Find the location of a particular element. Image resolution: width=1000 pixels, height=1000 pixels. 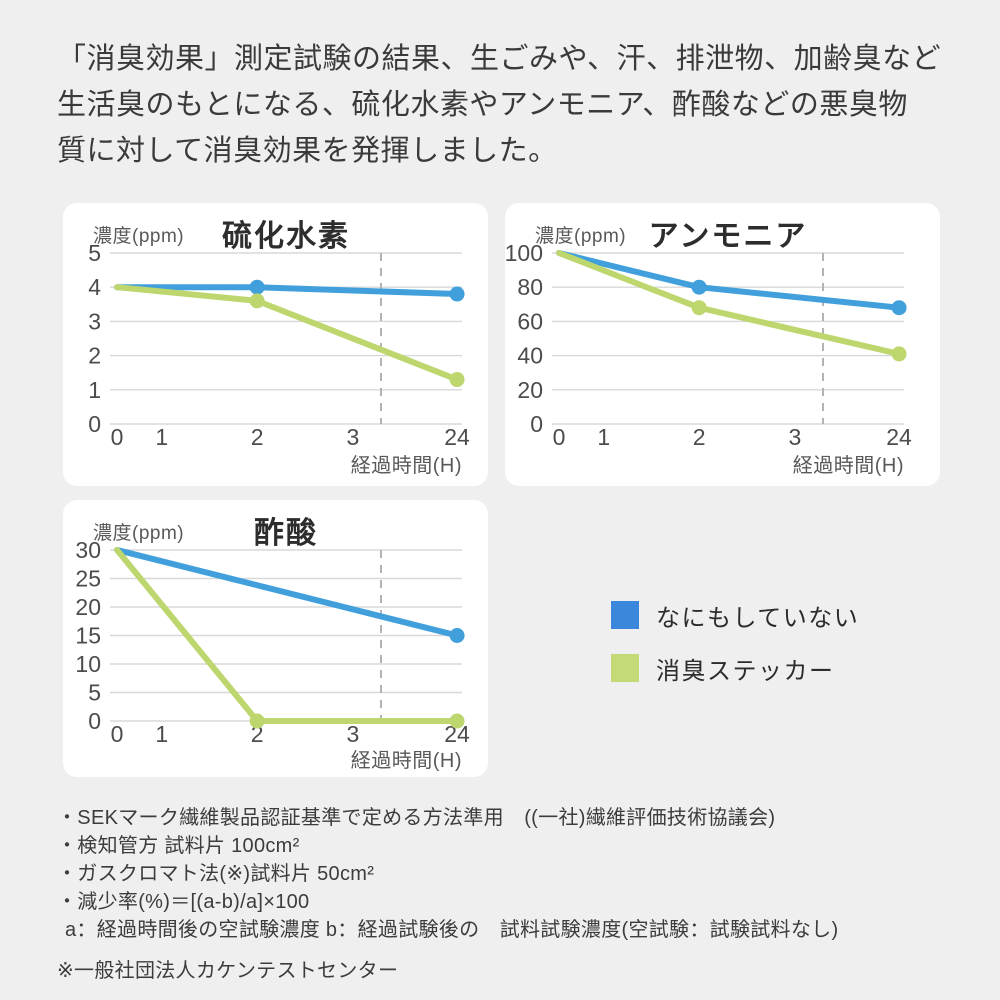

page-title-line-2: 生活臭のもとになる、硫化水素やアンモニア、酢酸などの悪臭物 is located at coordinates (482, 105).